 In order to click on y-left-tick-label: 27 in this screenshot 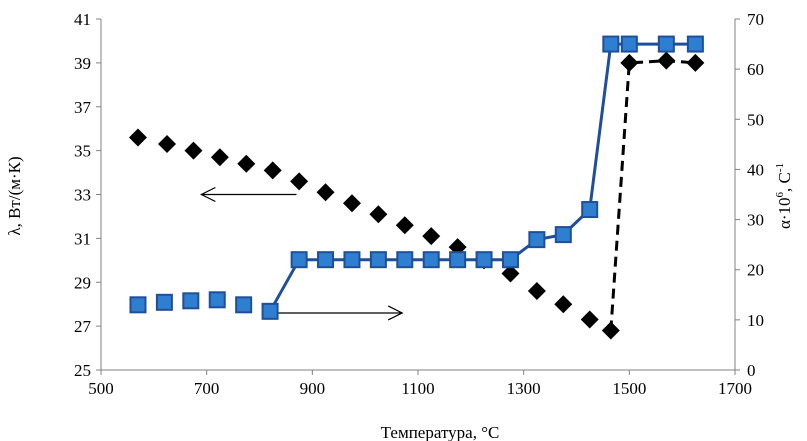, I will do `click(83, 326)`.